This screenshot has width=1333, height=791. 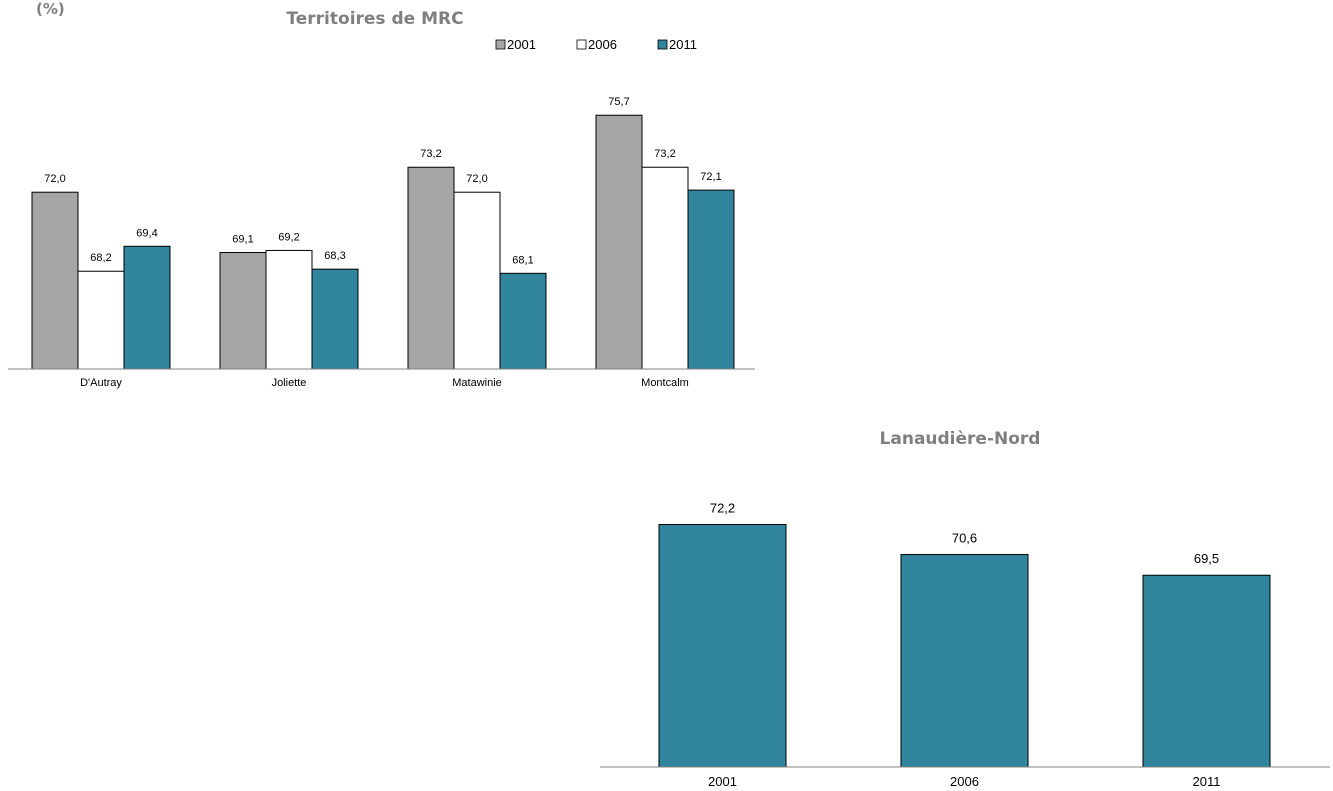 What do you see at coordinates (477, 383) in the screenshot?
I see `x-tick-matawinie: Matawinie` at bounding box center [477, 383].